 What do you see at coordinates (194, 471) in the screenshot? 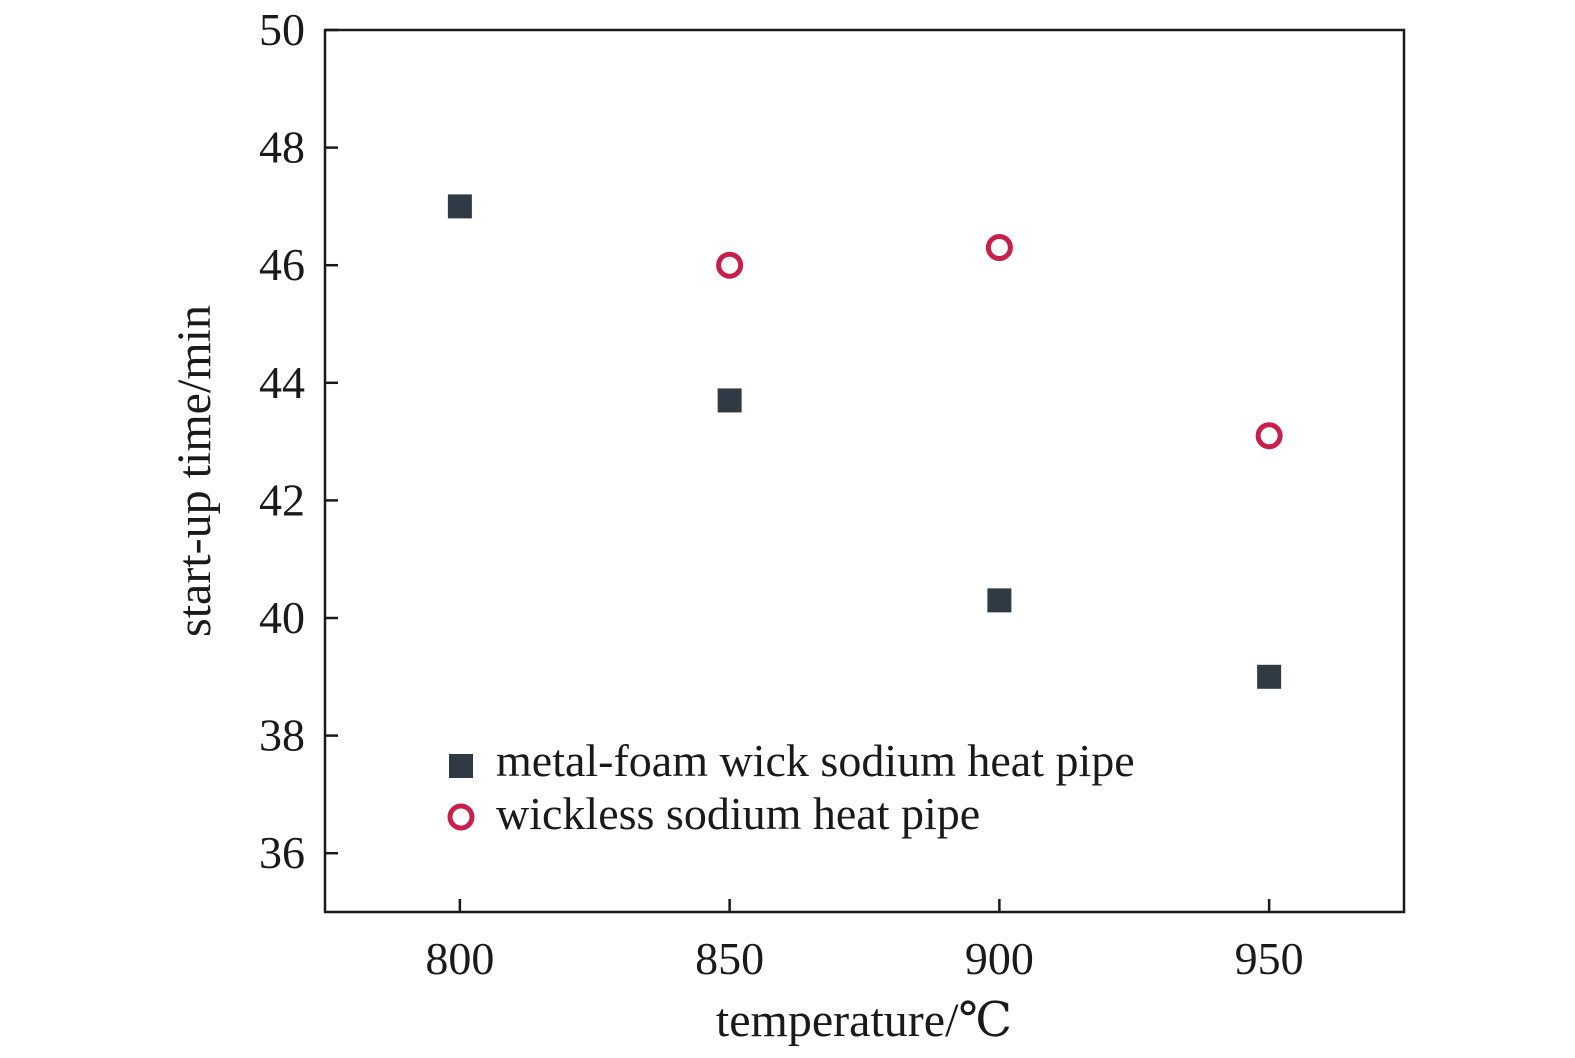
I see `y-axis-title: start-up time/min` at bounding box center [194, 471].